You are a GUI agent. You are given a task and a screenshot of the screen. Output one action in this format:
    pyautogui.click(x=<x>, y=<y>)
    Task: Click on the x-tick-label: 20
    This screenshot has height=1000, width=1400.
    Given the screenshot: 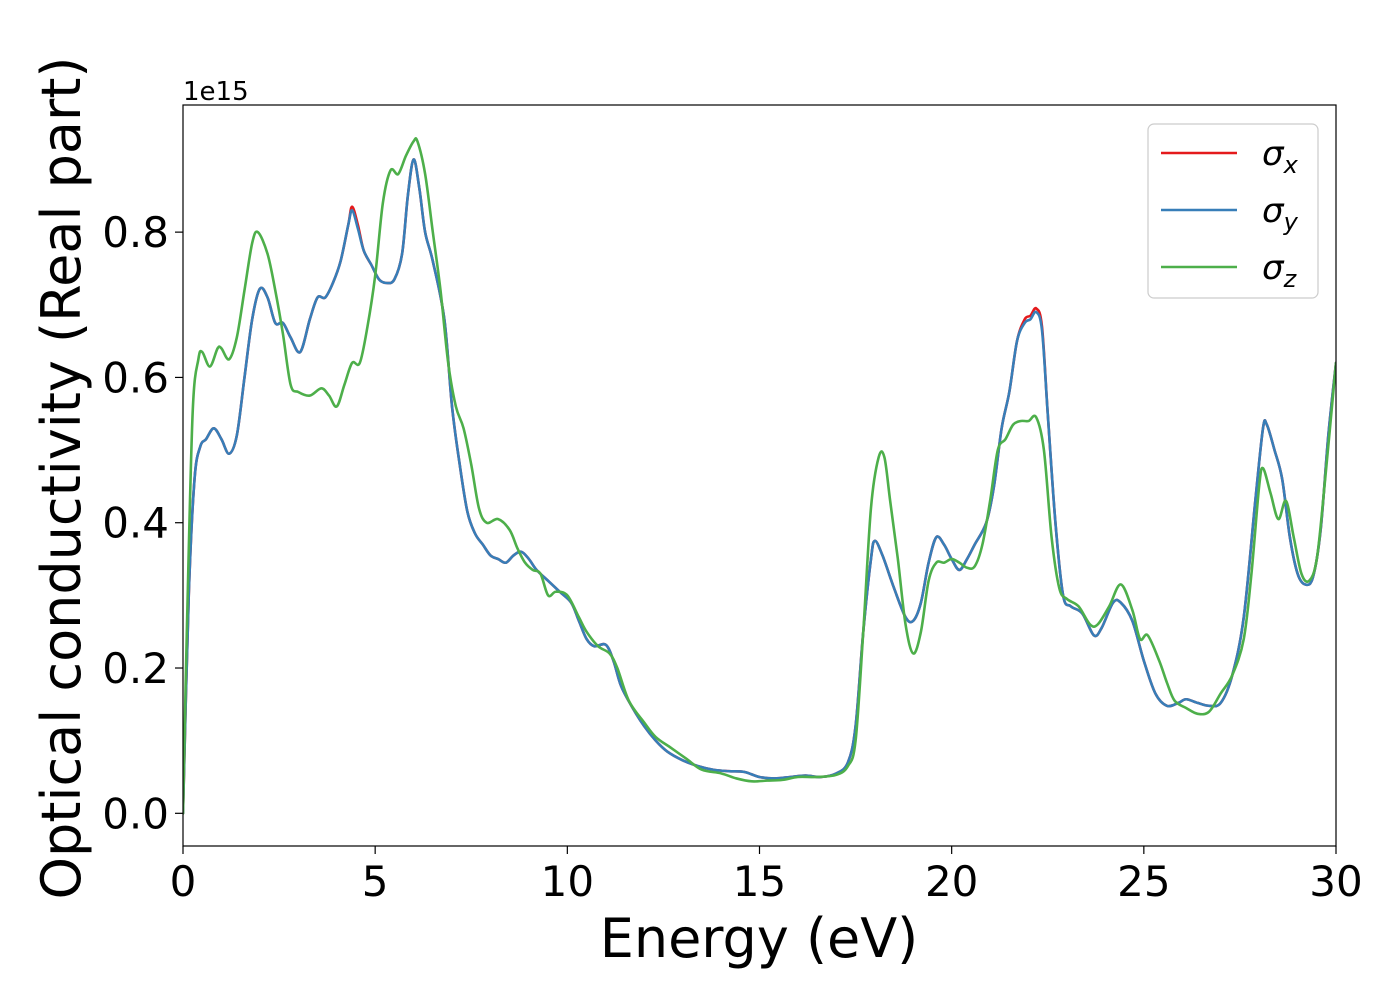 What is the action you would take?
    pyautogui.click(x=951, y=881)
    